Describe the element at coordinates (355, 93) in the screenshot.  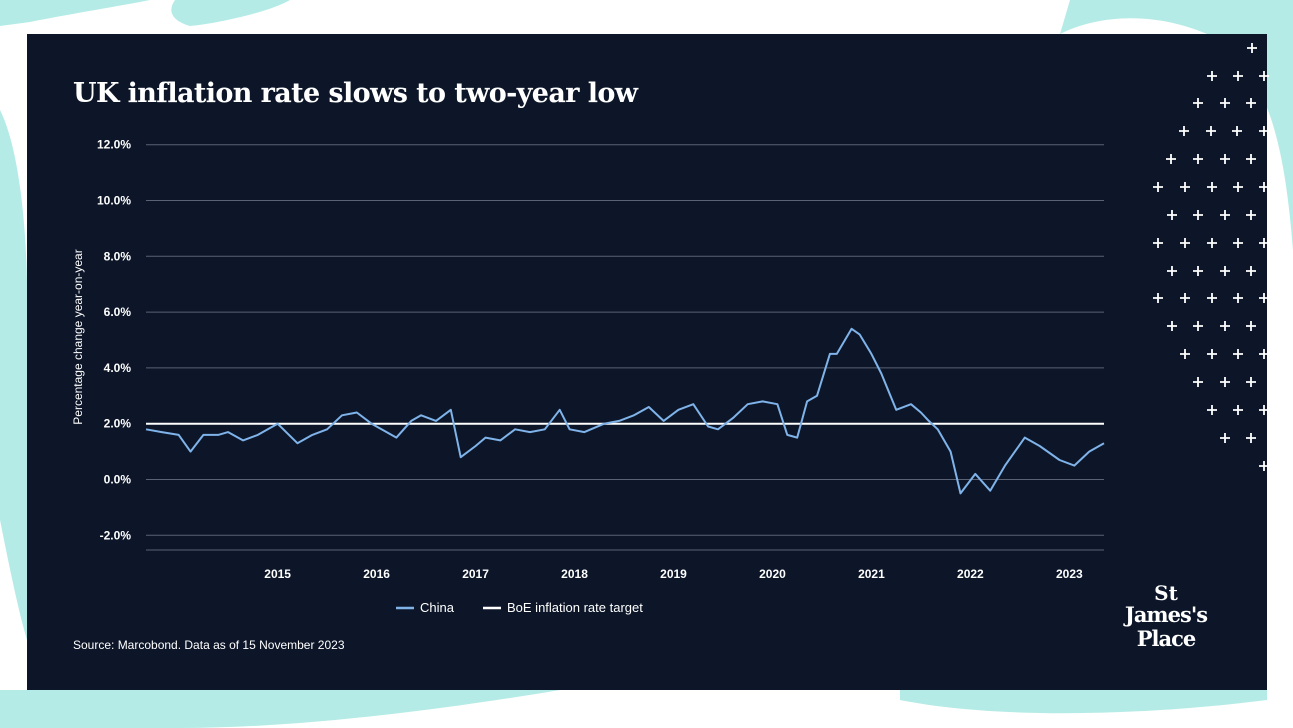
I see `chart-title: UK inflation rate slows to two-year low` at that location.